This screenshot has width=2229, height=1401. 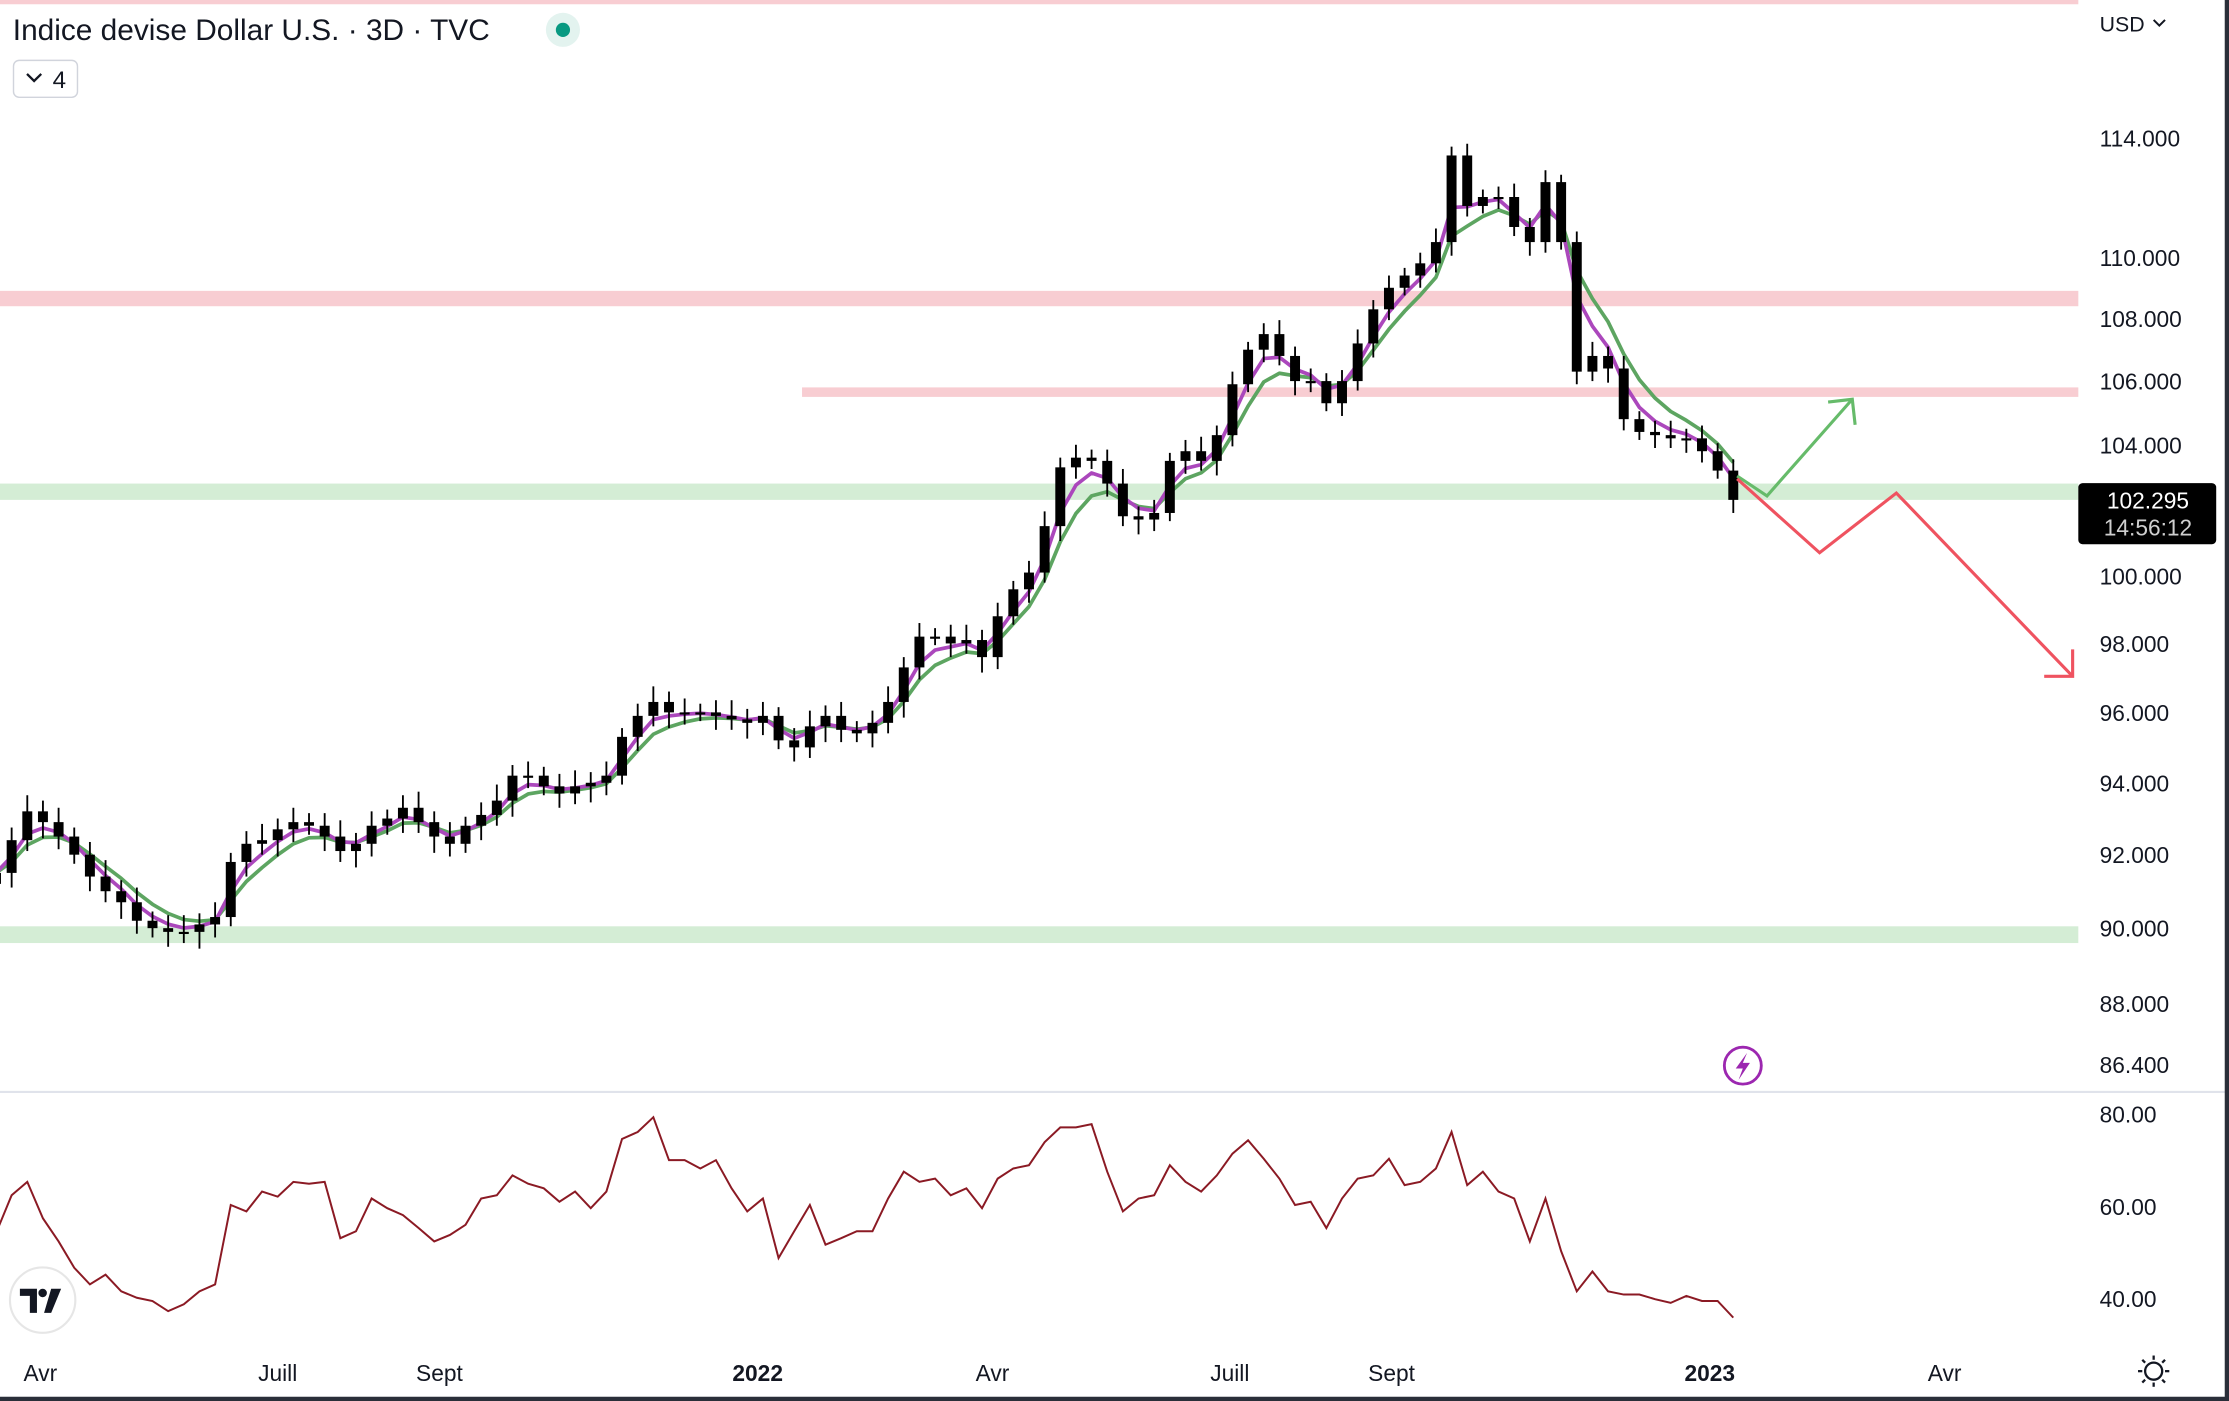 I want to click on symbol-title: Indice devise Dollar U.S. · 3D · TVC, so click(x=251, y=30).